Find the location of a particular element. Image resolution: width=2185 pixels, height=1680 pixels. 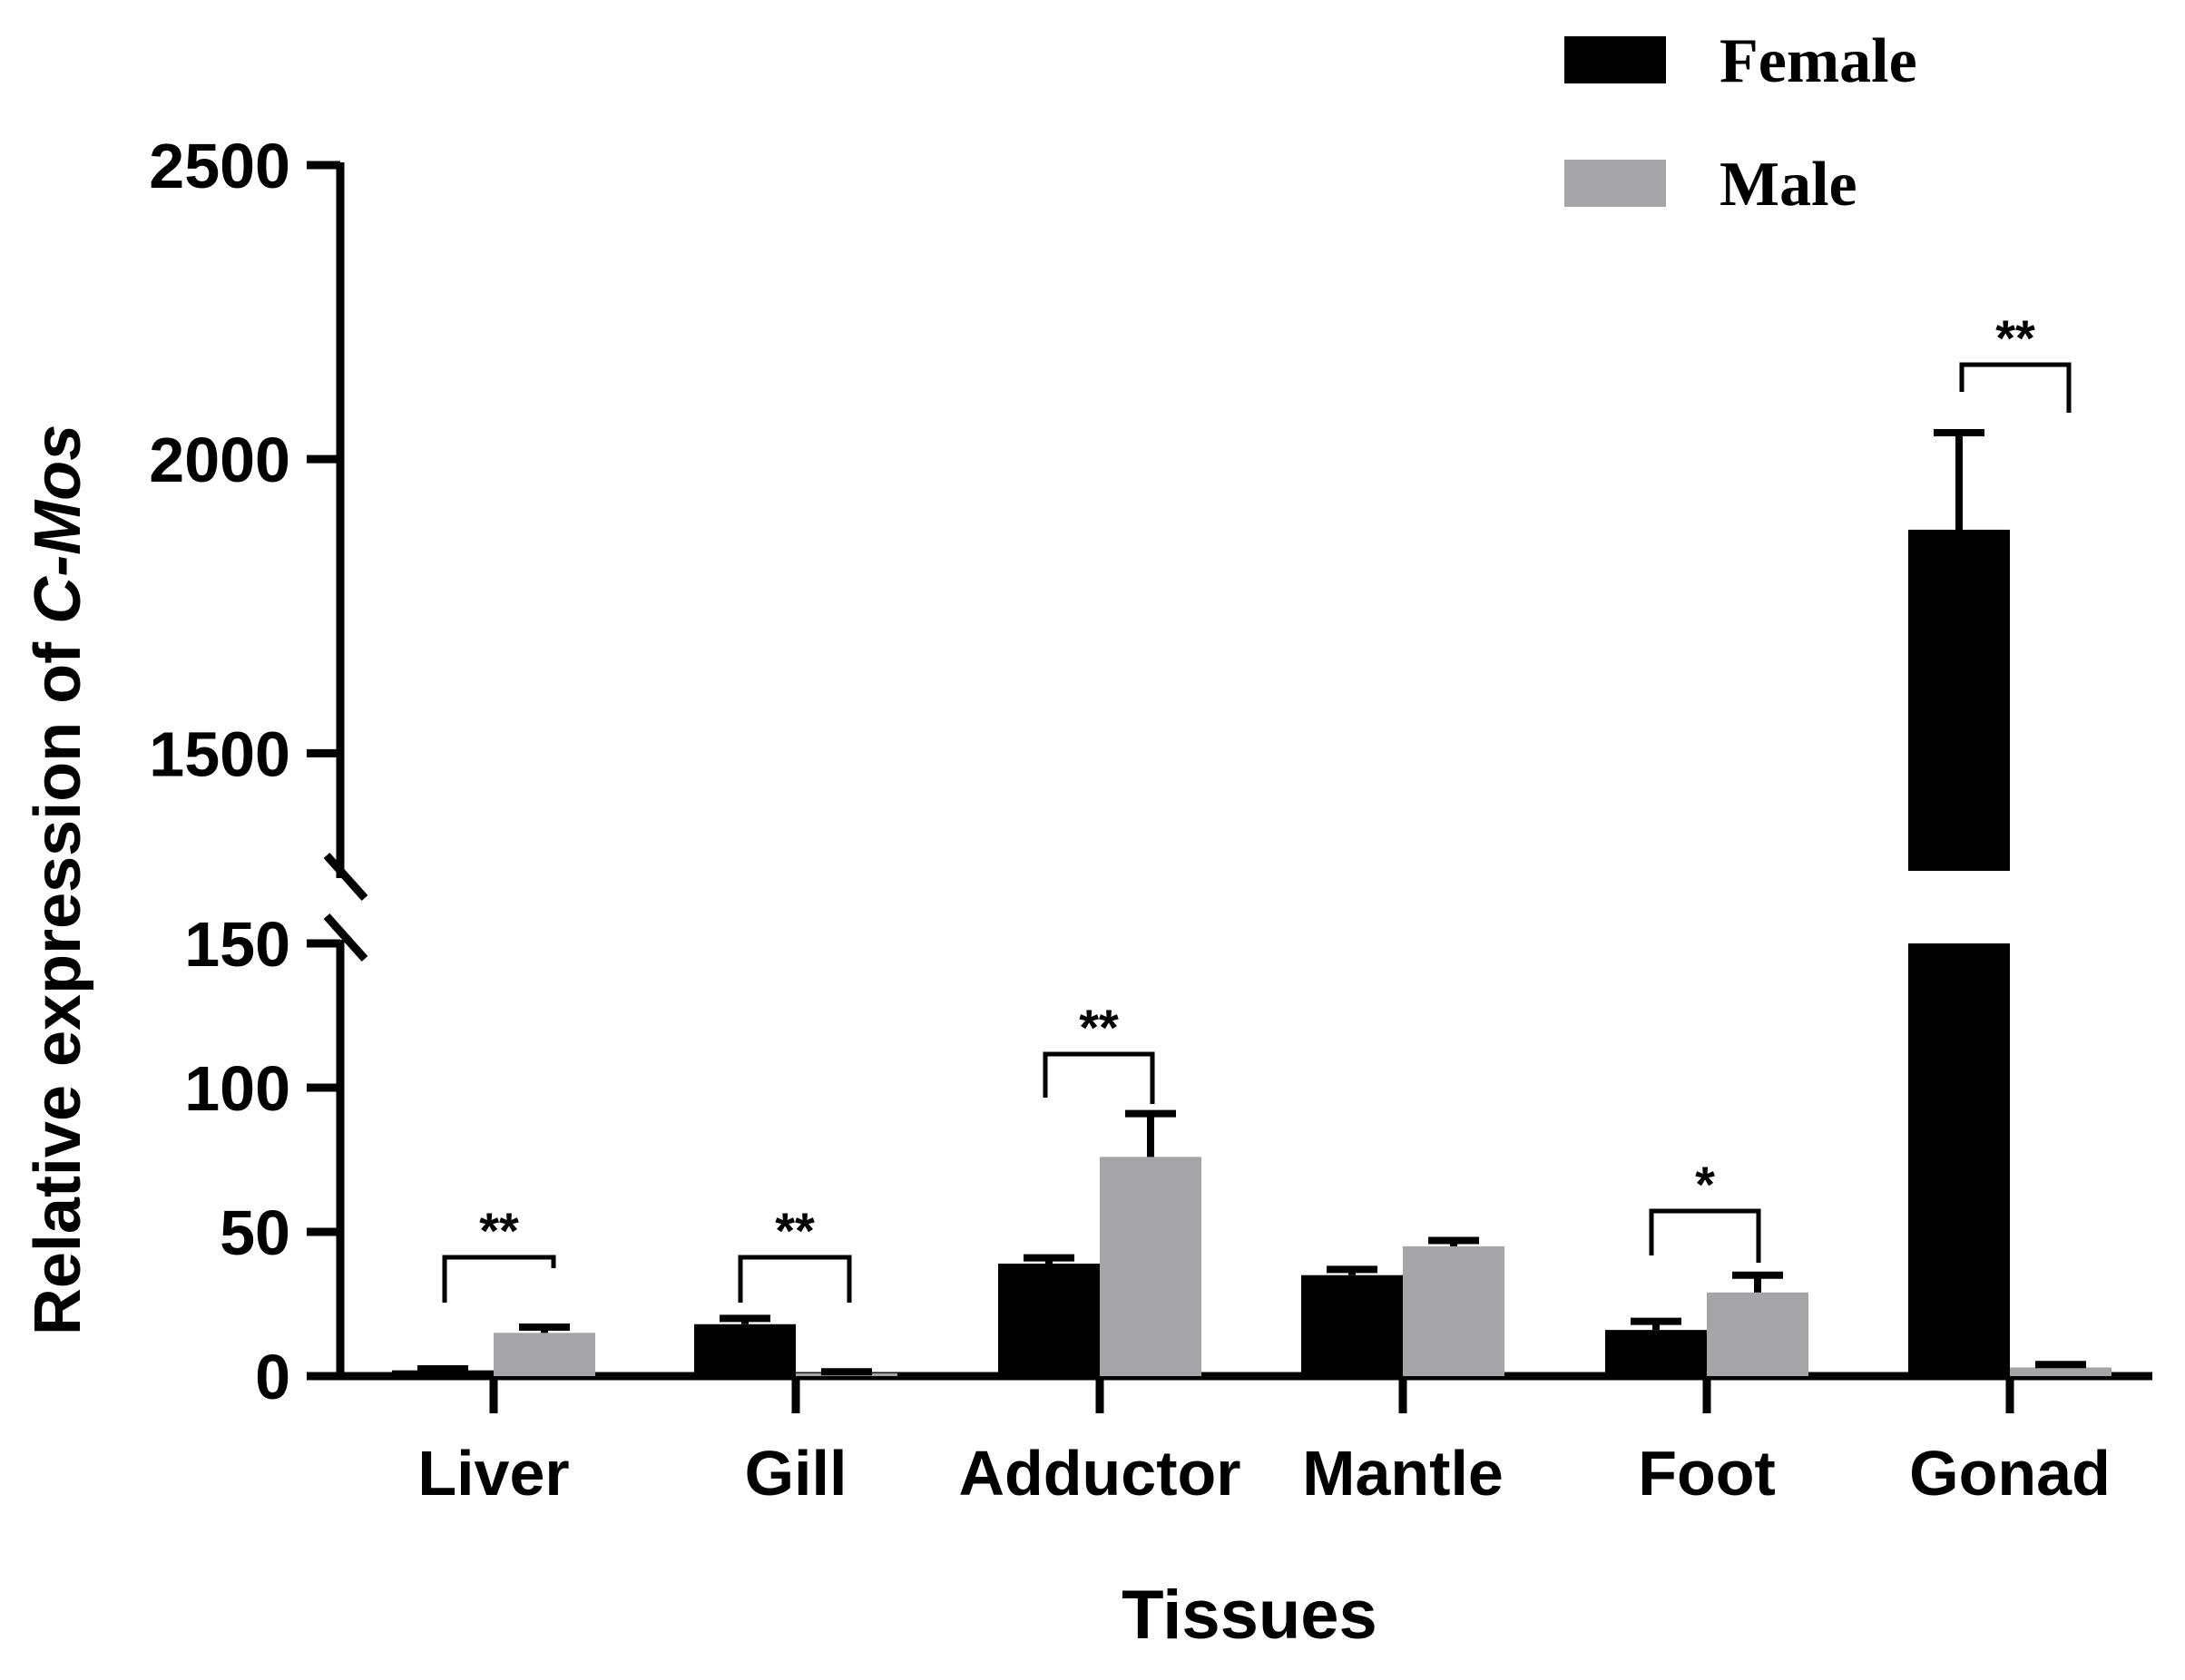

significance-bracket-gonad is located at coordinates (2015, 388).